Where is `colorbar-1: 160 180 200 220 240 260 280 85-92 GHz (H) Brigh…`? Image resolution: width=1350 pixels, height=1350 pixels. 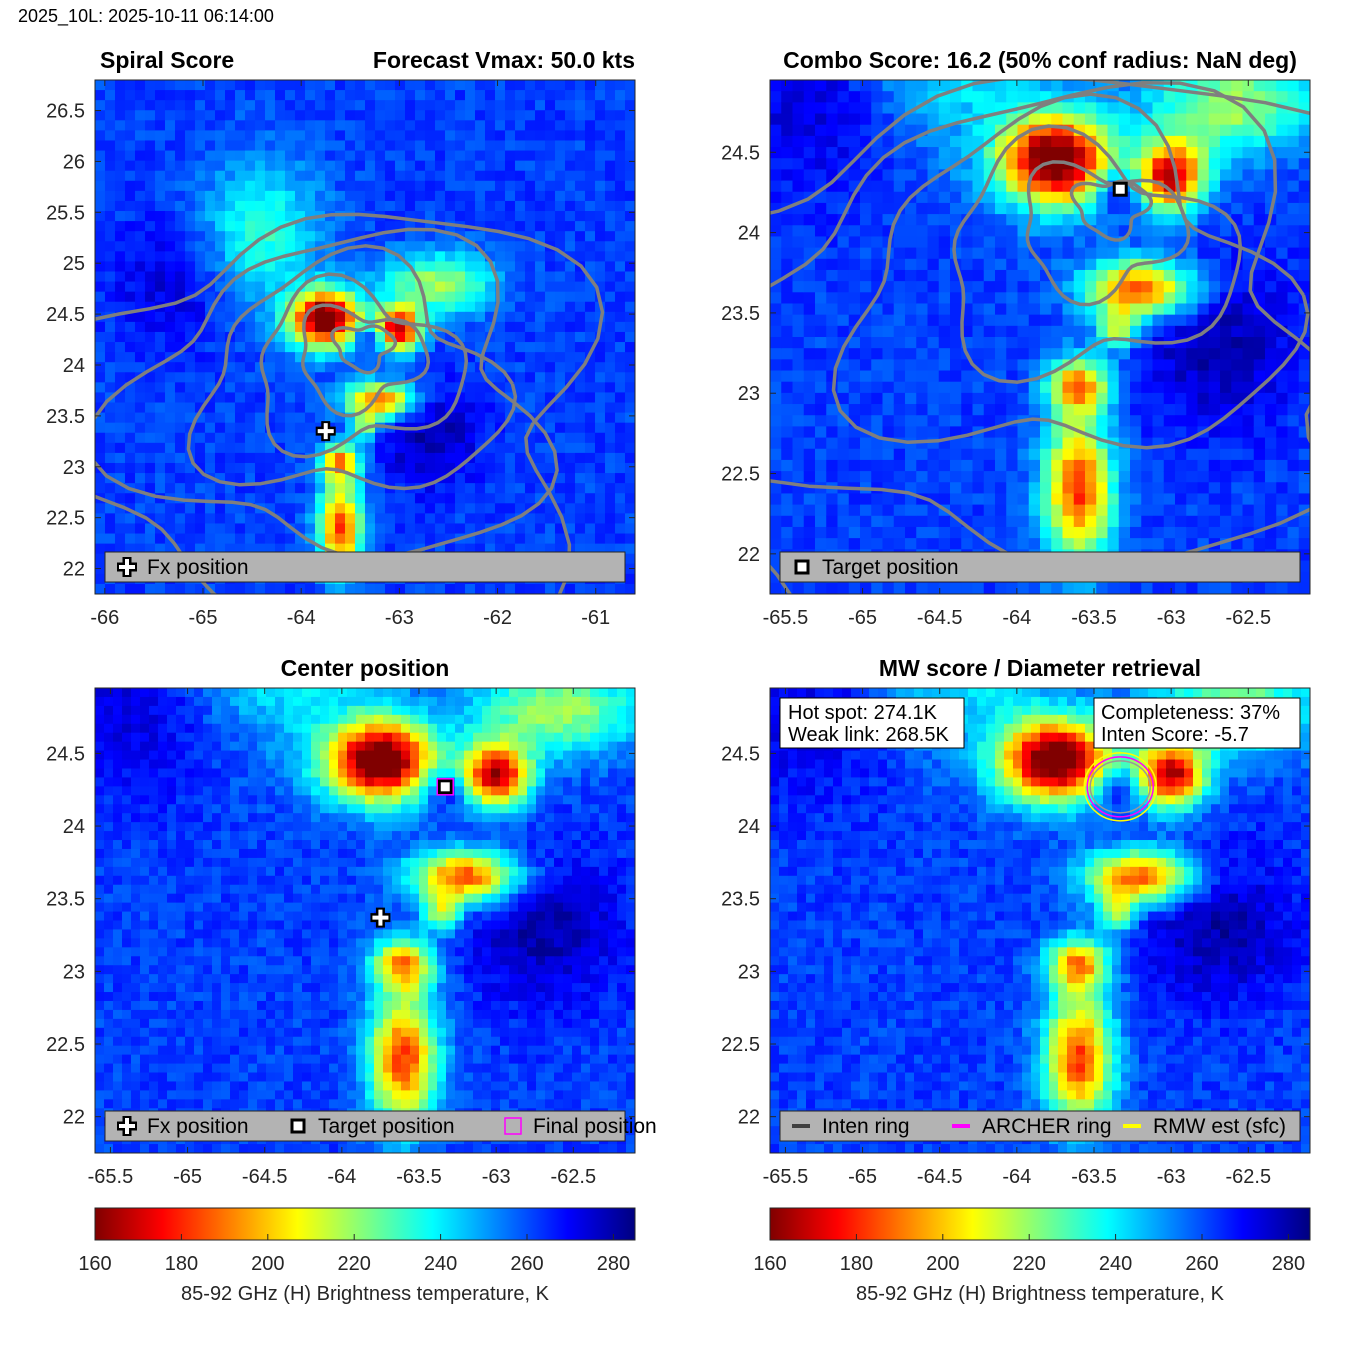 colorbar-1: 160 180 200 220 240 260 280 85-92 GHz (H) Brigh… is located at coordinates (357, 1256).